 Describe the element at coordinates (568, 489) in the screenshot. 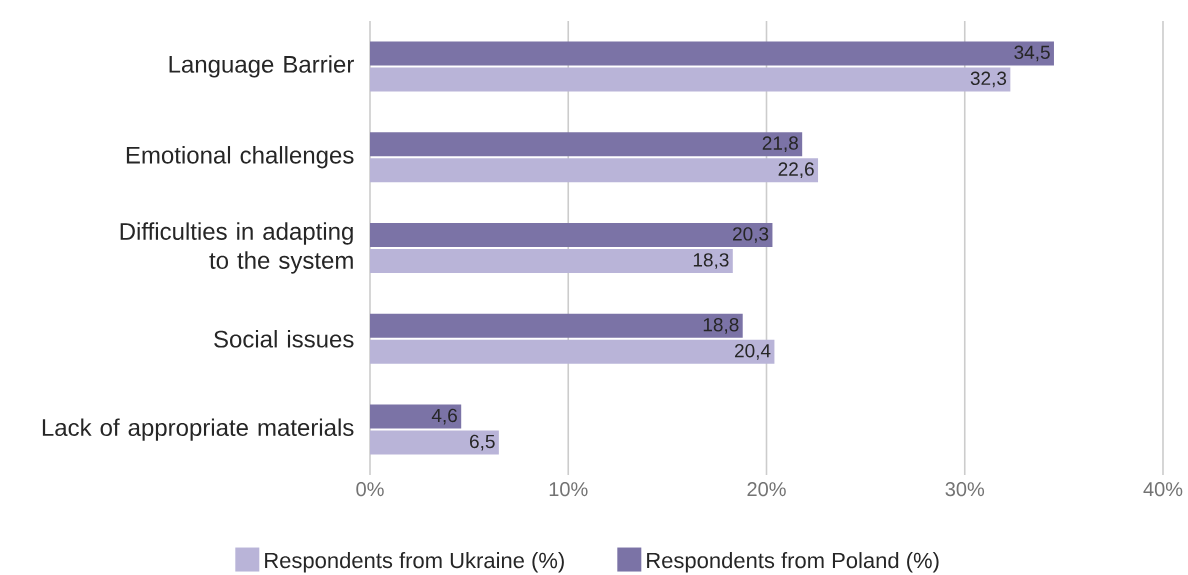

I see `x-tick-label: 10%` at that location.